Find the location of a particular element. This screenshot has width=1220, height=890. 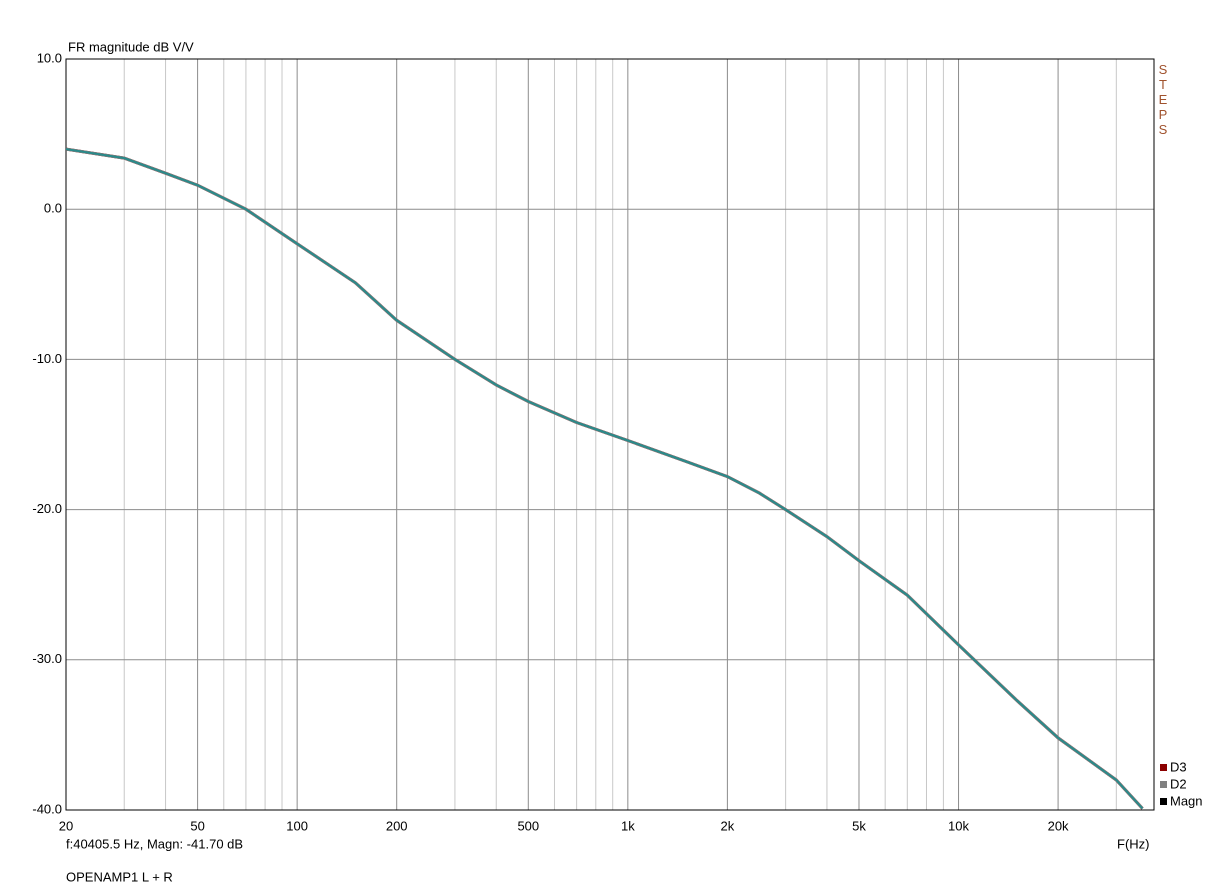

chart-title: FR magnitude dB V/V is located at coordinates (131, 46).